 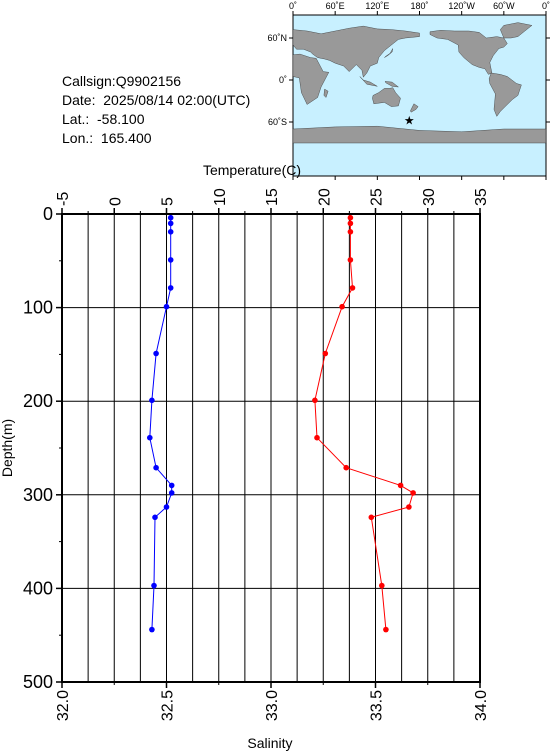 What do you see at coordinates (419, 6) in the screenshot?
I see `map-lon-label: 180˚` at bounding box center [419, 6].